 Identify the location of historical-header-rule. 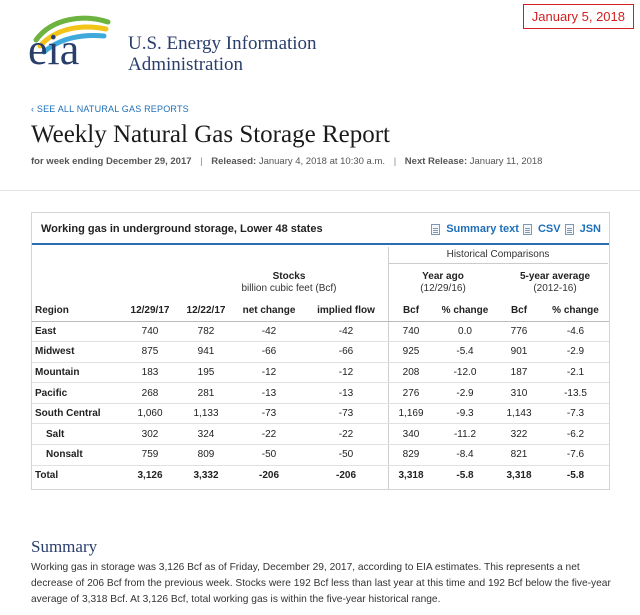
(498, 263).